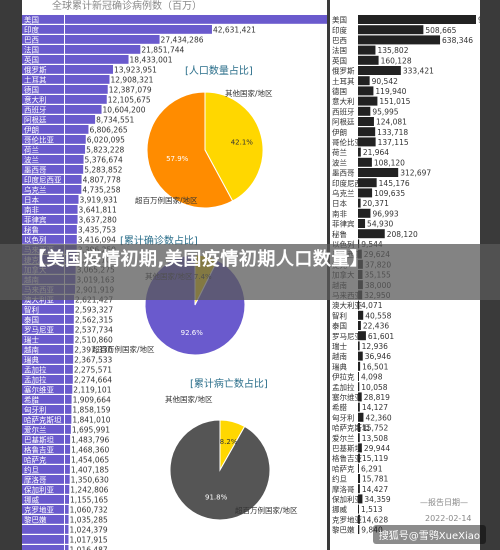 The height and width of the screenshot is (550, 500). What do you see at coordinates (101, 189) in the screenshot?
I see `bar-value: 4,735,258` at bounding box center [101, 189].